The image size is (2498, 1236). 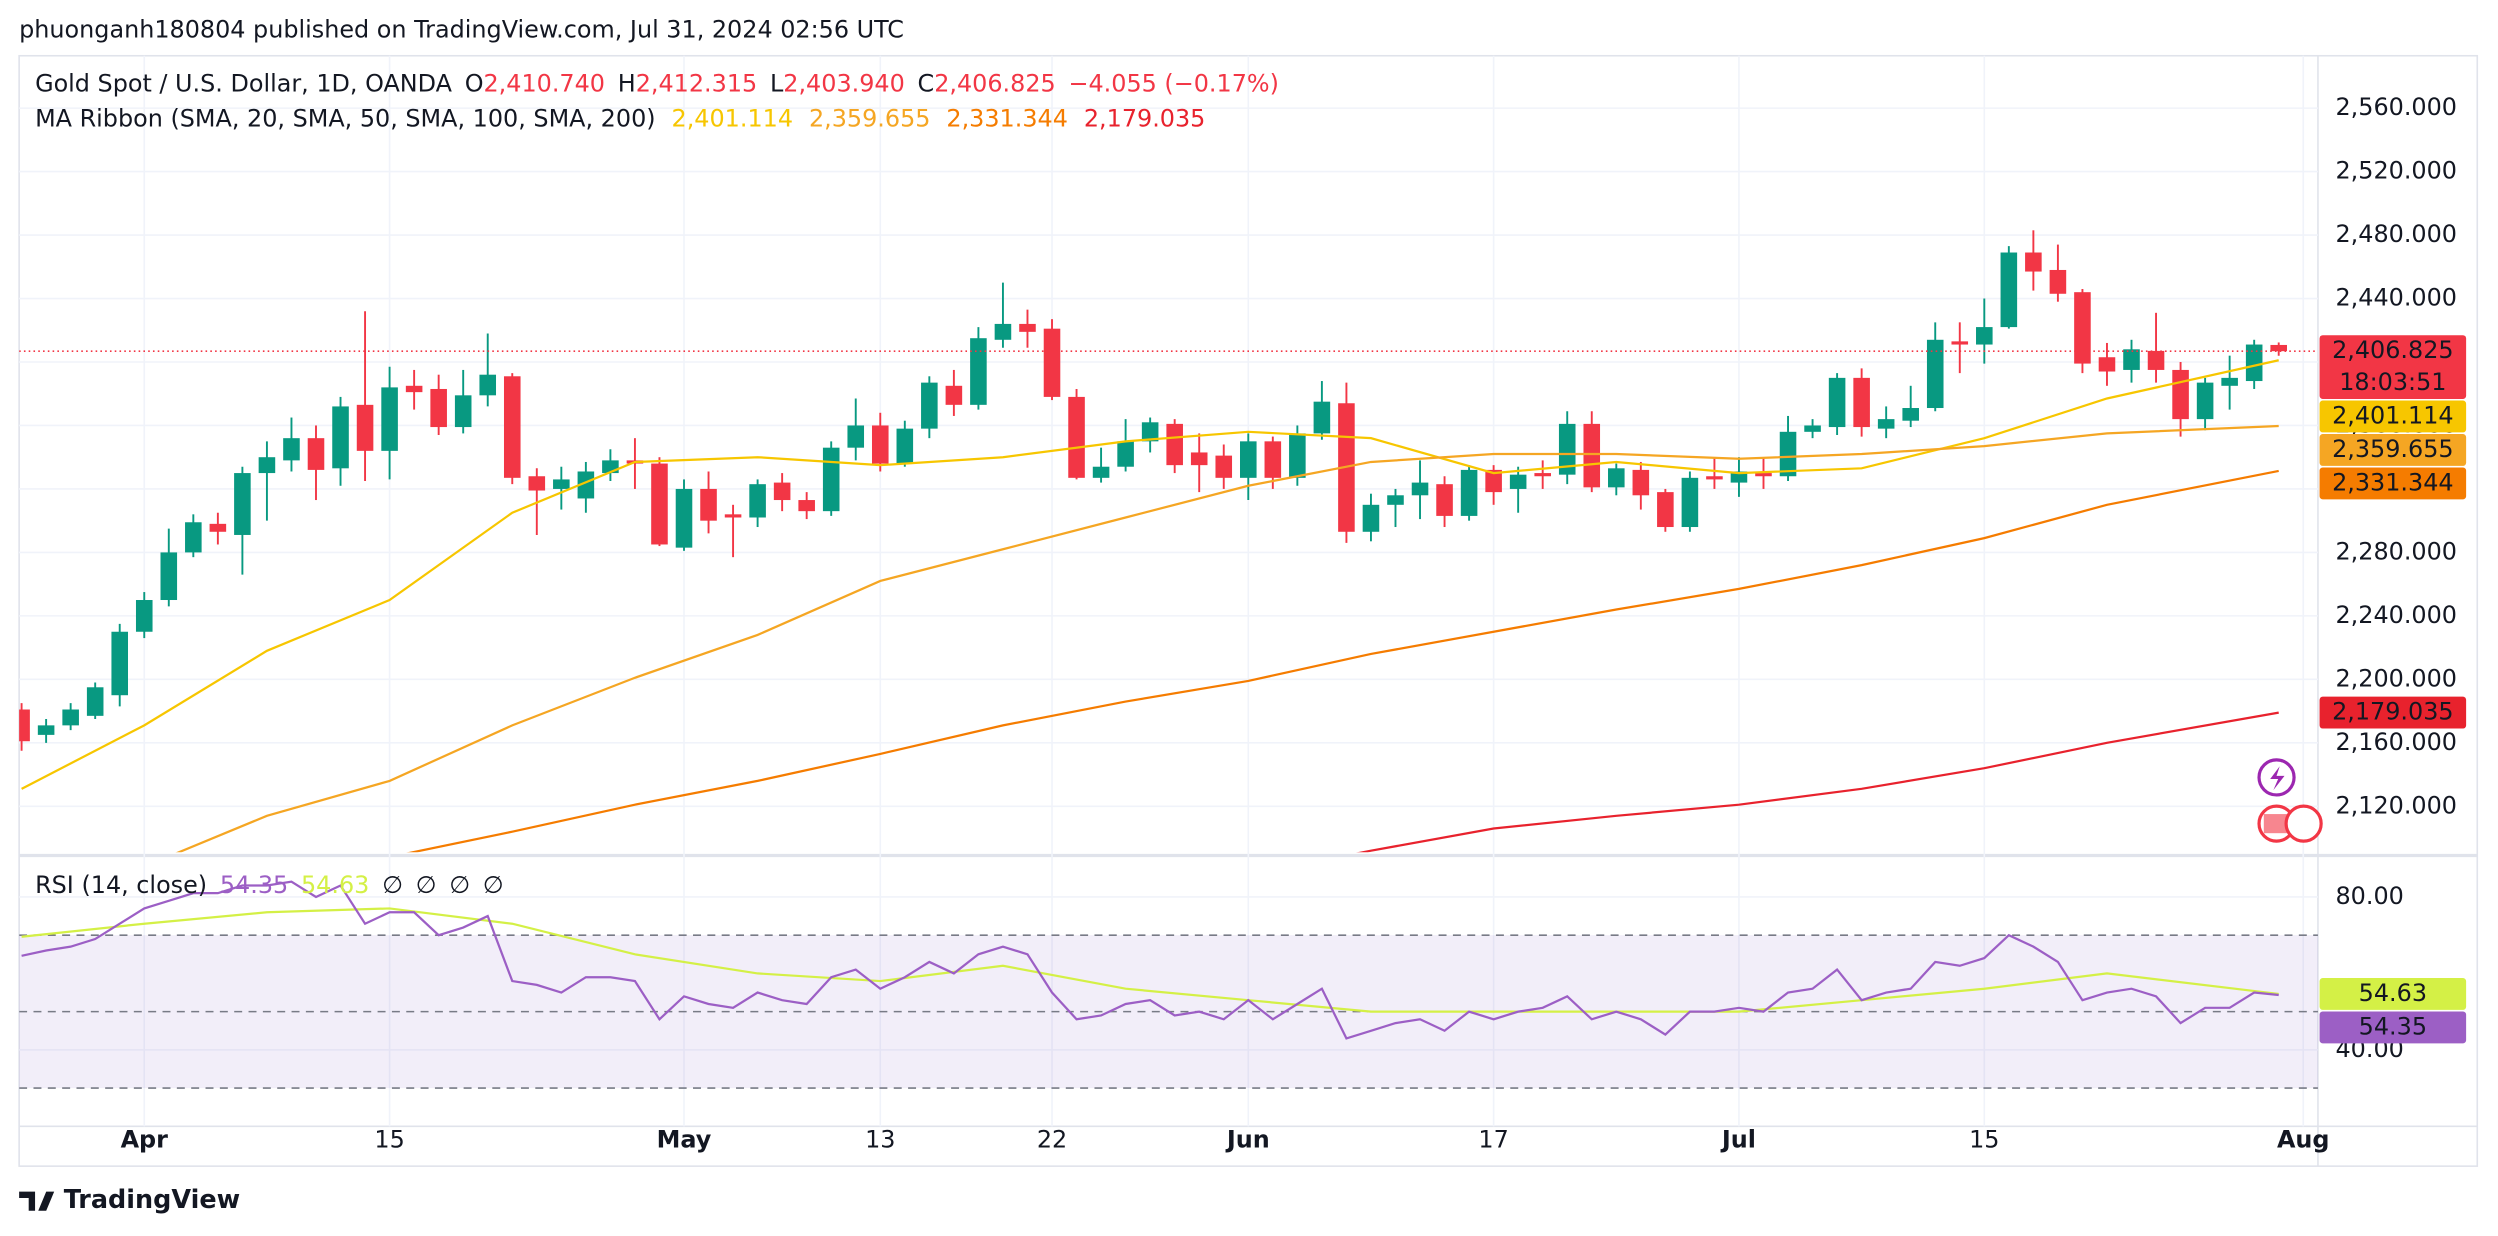 What do you see at coordinates (1738, 1140) in the screenshot?
I see `x-tick-label: Jul` at bounding box center [1738, 1140].